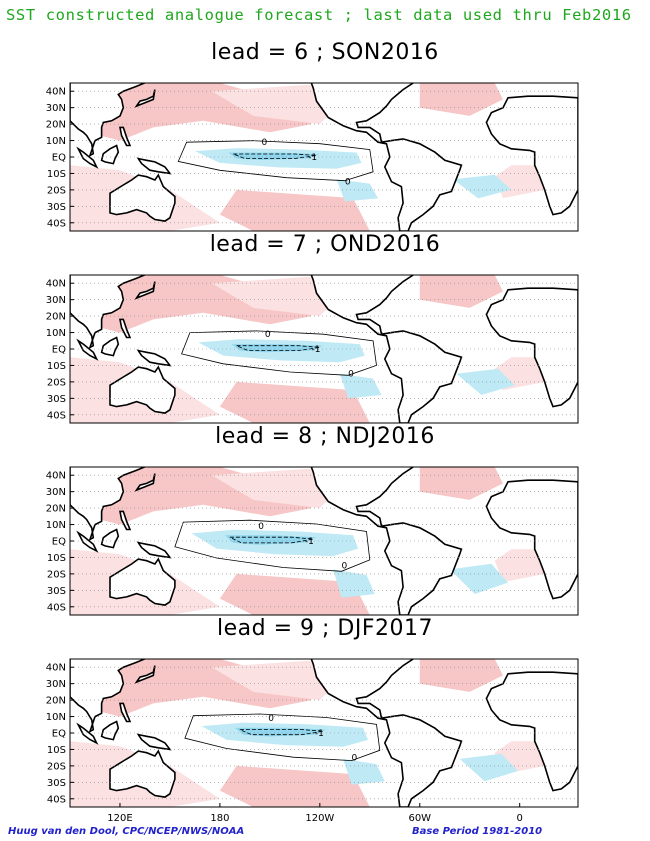 The width and height of the screenshot is (650, 841). What do you see at coordinates (325, 628) in the screenshot?
I see `panel-title-4: lead = 9 ; DJF2017` at bounding box center [325, 628].